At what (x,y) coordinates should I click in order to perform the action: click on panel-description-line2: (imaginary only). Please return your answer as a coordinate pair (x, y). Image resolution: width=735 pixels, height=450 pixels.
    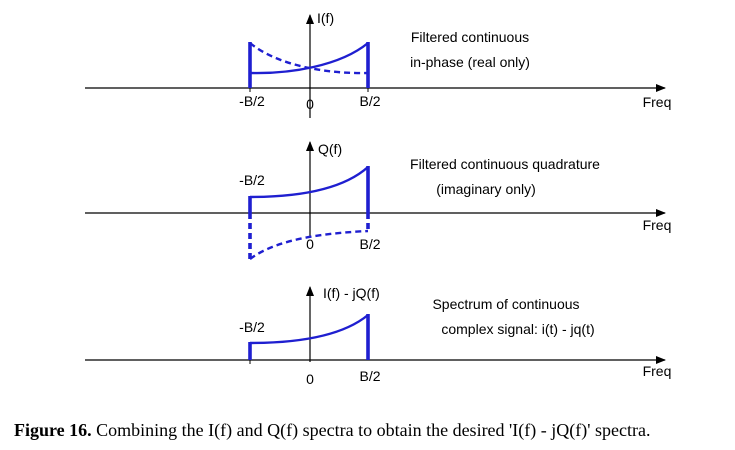
    Looking at the image, I should click on (486, 189).